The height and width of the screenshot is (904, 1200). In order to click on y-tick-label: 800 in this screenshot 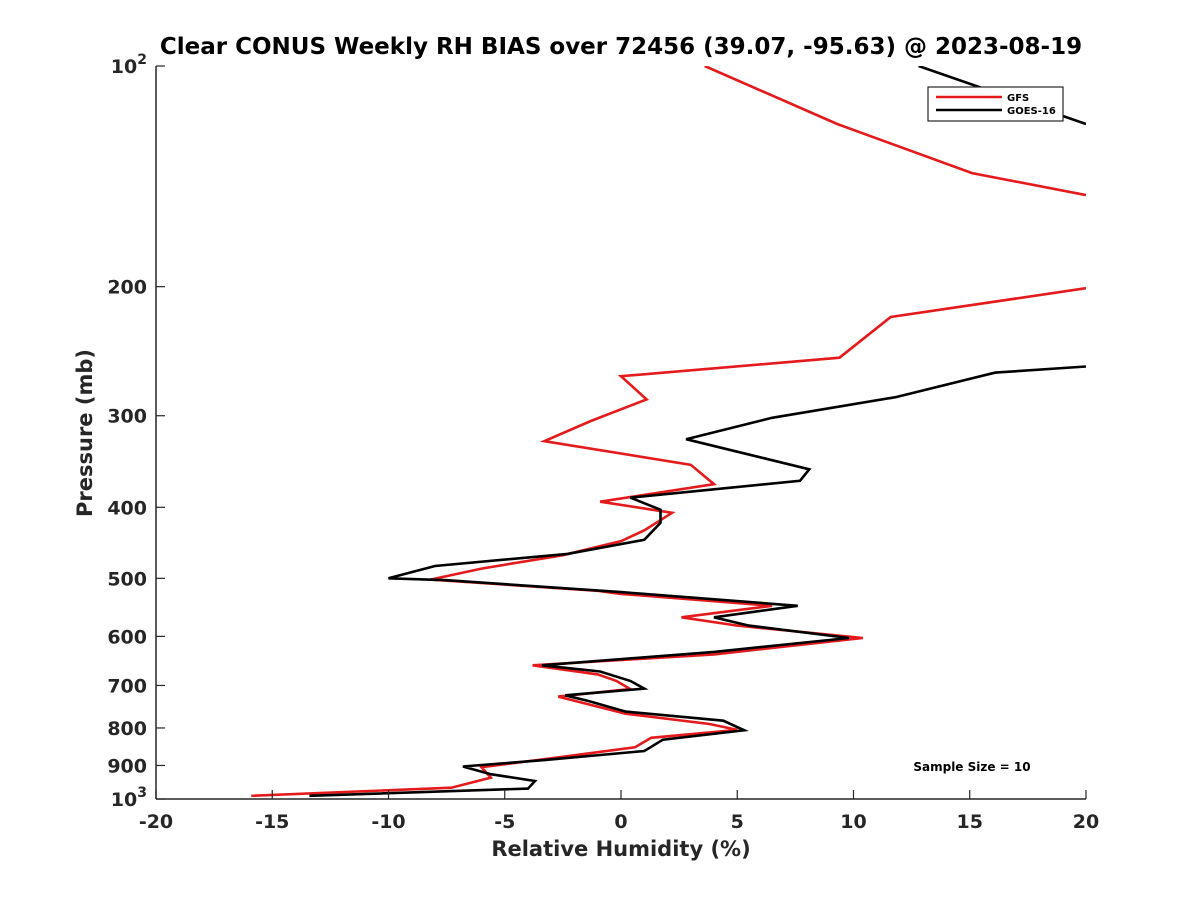, I will do `click(127, 729)`.